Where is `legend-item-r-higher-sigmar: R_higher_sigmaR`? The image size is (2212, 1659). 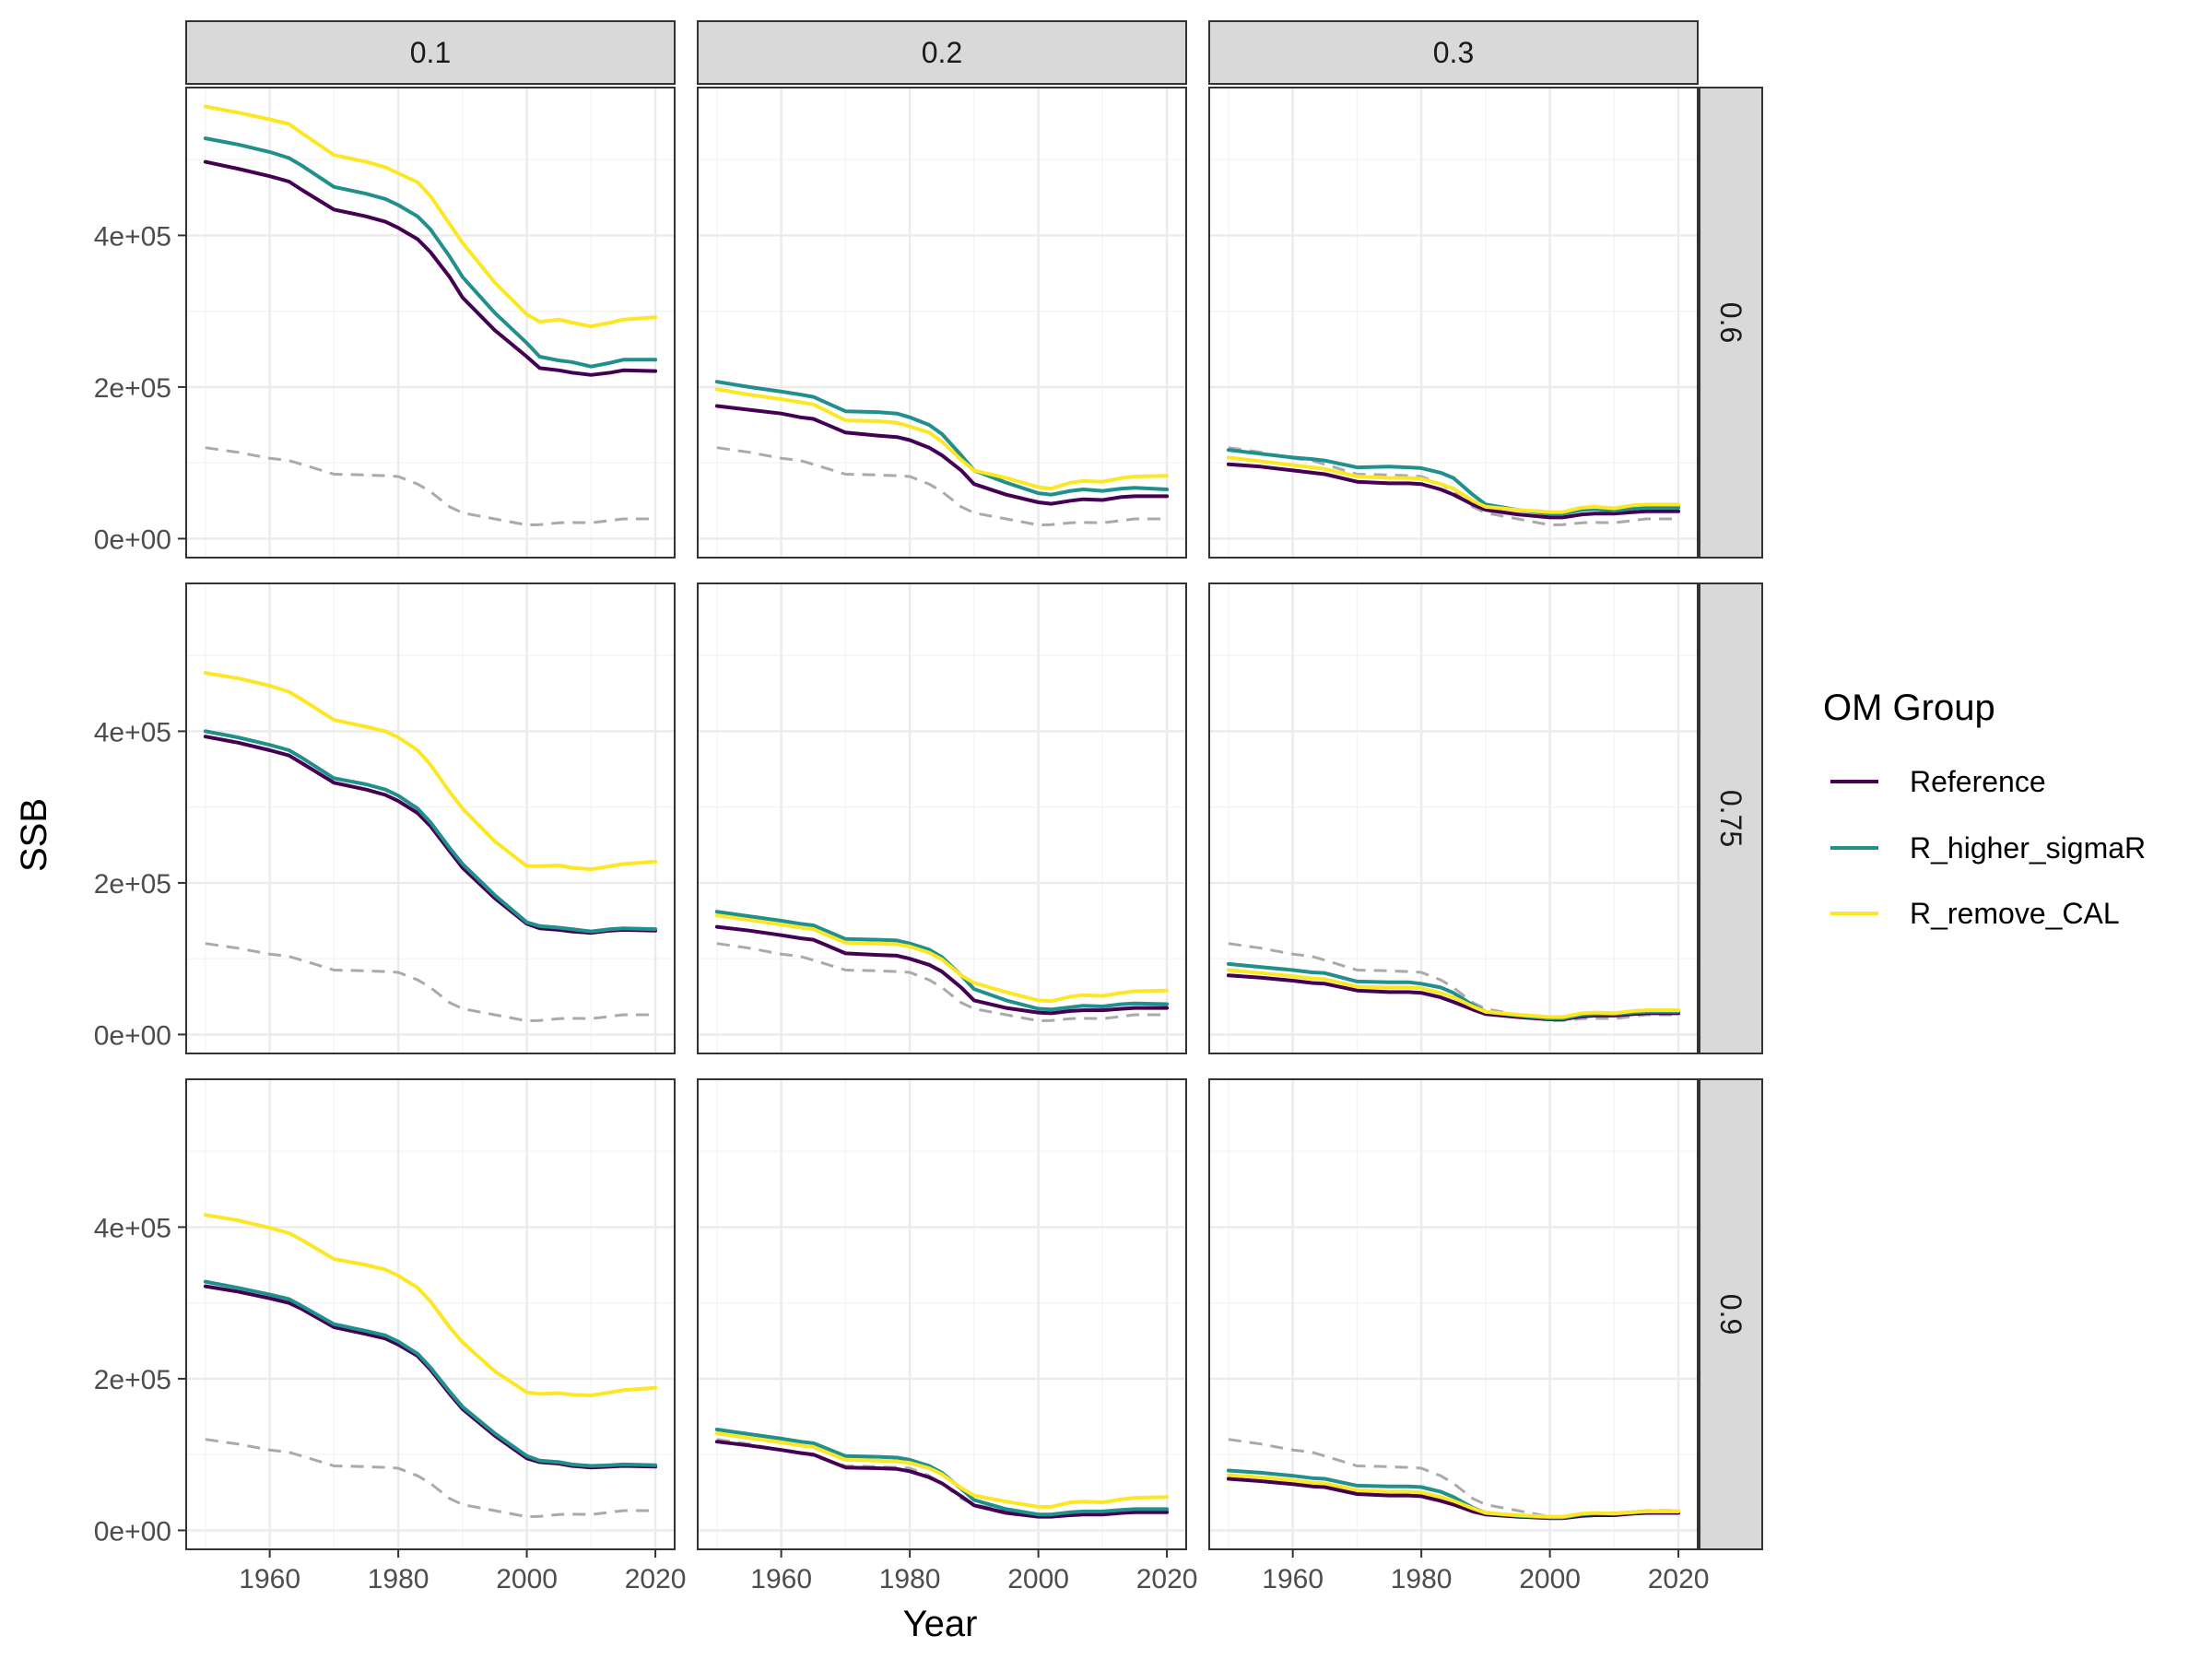 legend-item-r-higher-sigmar: R_higher_sigmaR is located at coordinates (1988, 848).